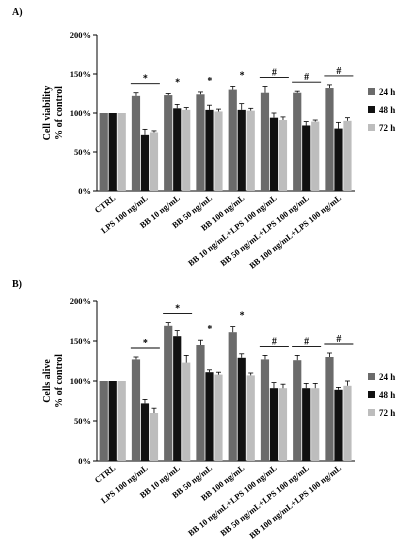  Describe the element at coordinates (47, 113) in the screenshot. I see `y-axis-label-line1: Cell viability` at that location.